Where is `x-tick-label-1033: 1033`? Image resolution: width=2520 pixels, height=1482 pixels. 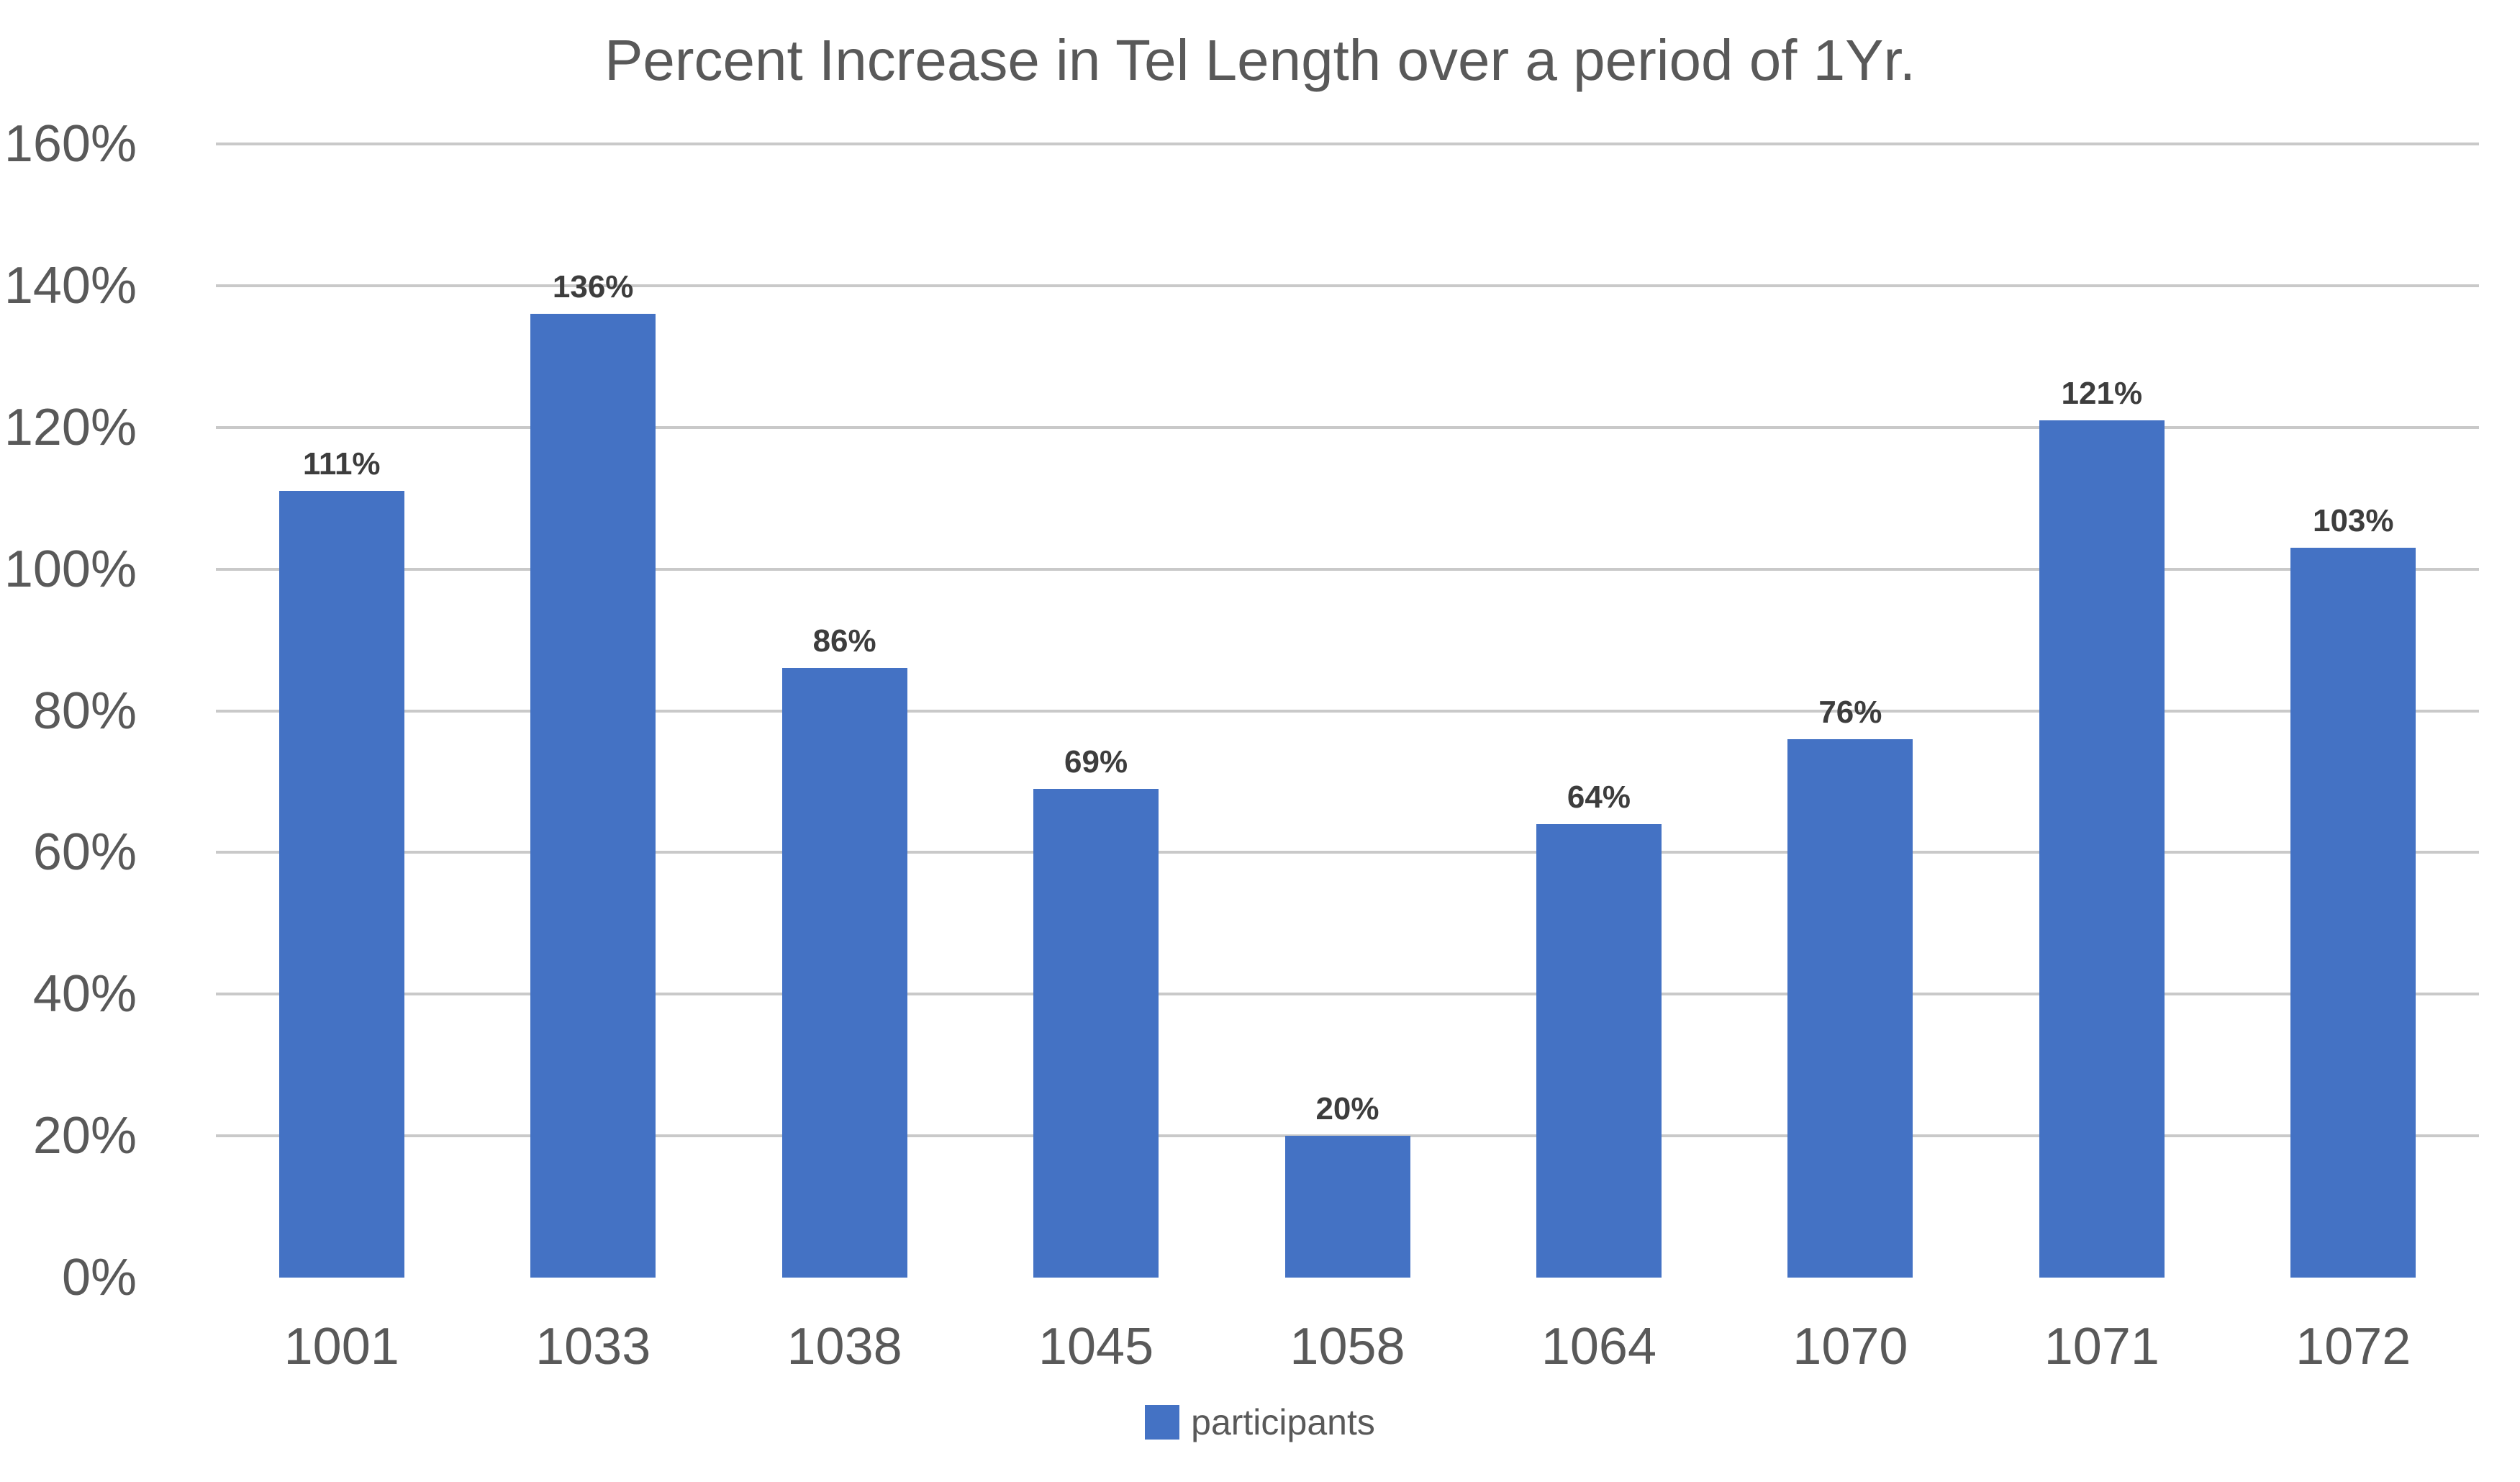 x-tick-label-1033: 1033 is located at coordinates (593, 1347).